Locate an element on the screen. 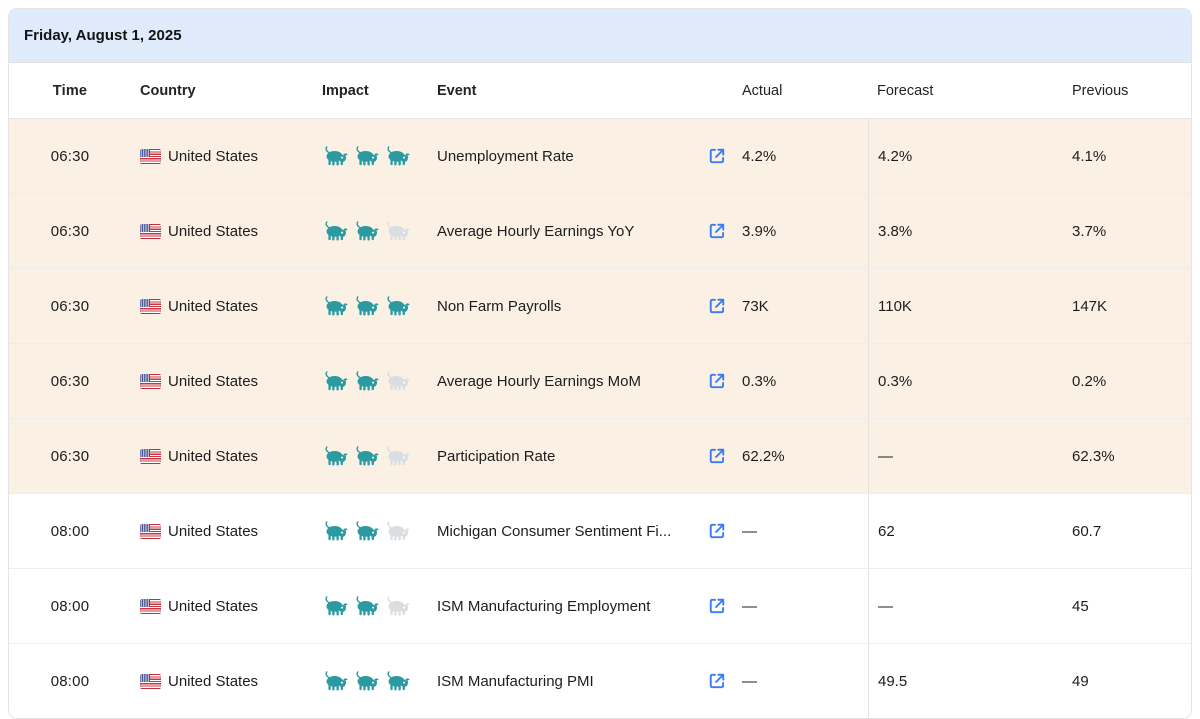  previous-cell: 0.2% is located at coordinates (1127, 381).